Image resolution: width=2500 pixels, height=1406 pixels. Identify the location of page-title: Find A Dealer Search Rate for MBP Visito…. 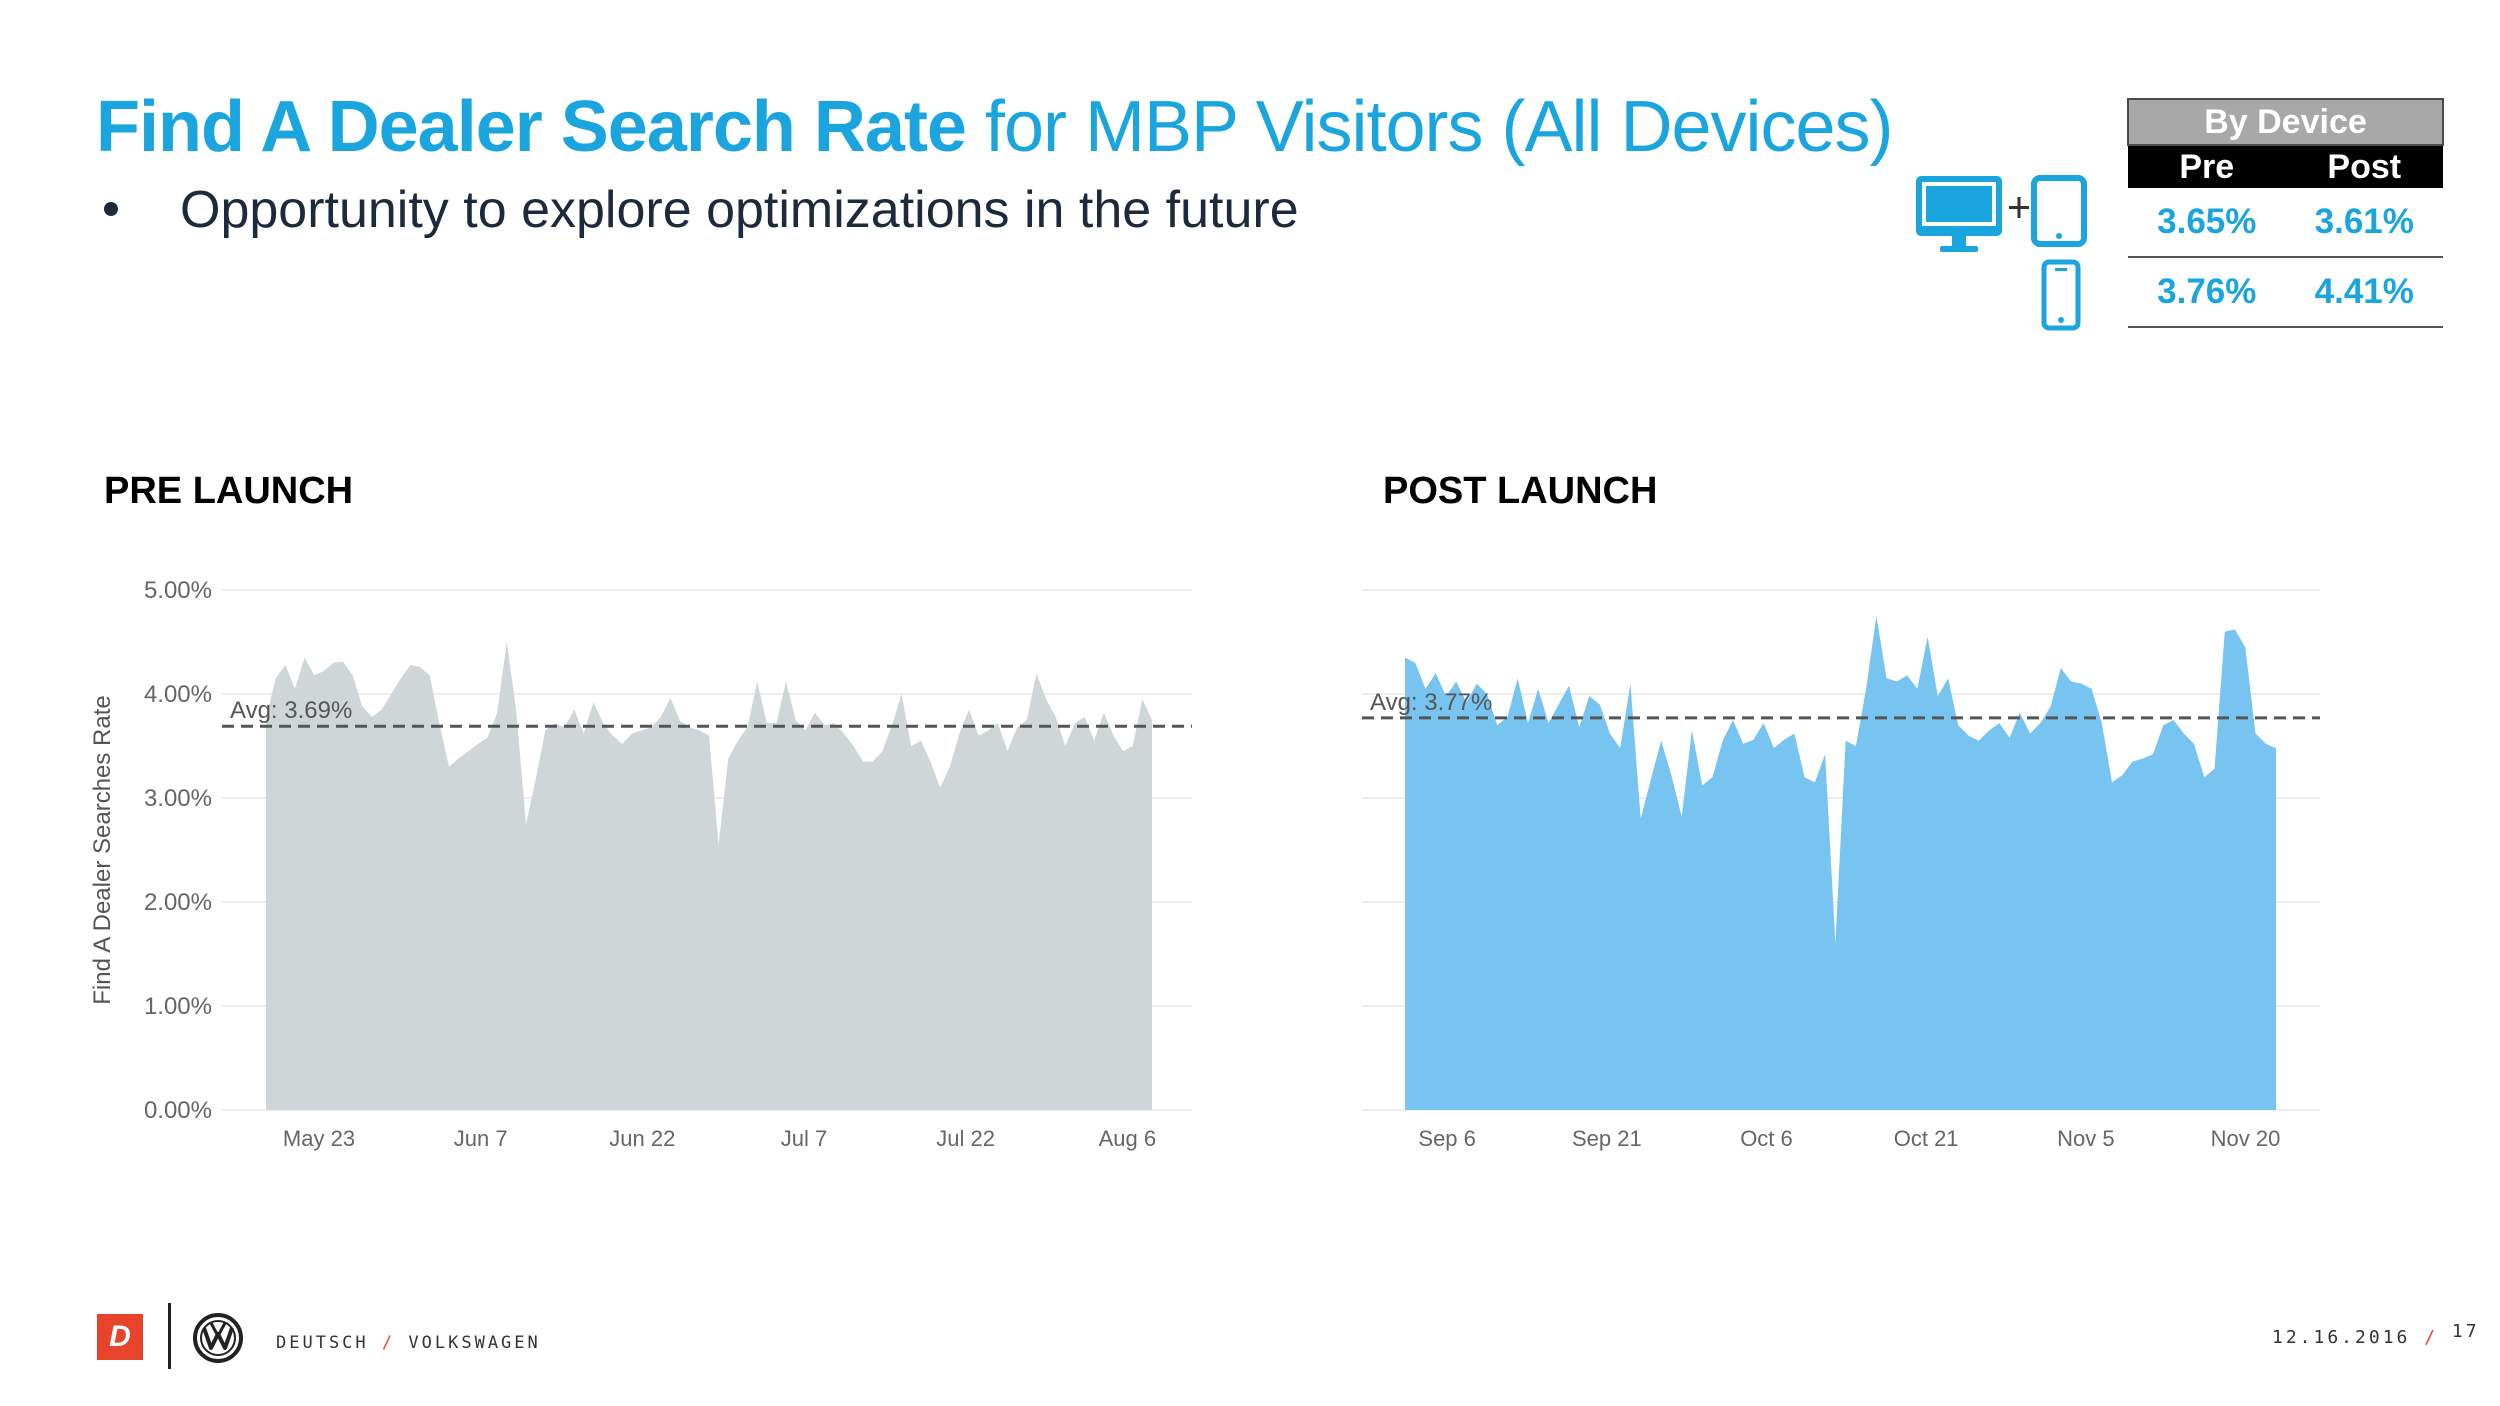
(995, 127).